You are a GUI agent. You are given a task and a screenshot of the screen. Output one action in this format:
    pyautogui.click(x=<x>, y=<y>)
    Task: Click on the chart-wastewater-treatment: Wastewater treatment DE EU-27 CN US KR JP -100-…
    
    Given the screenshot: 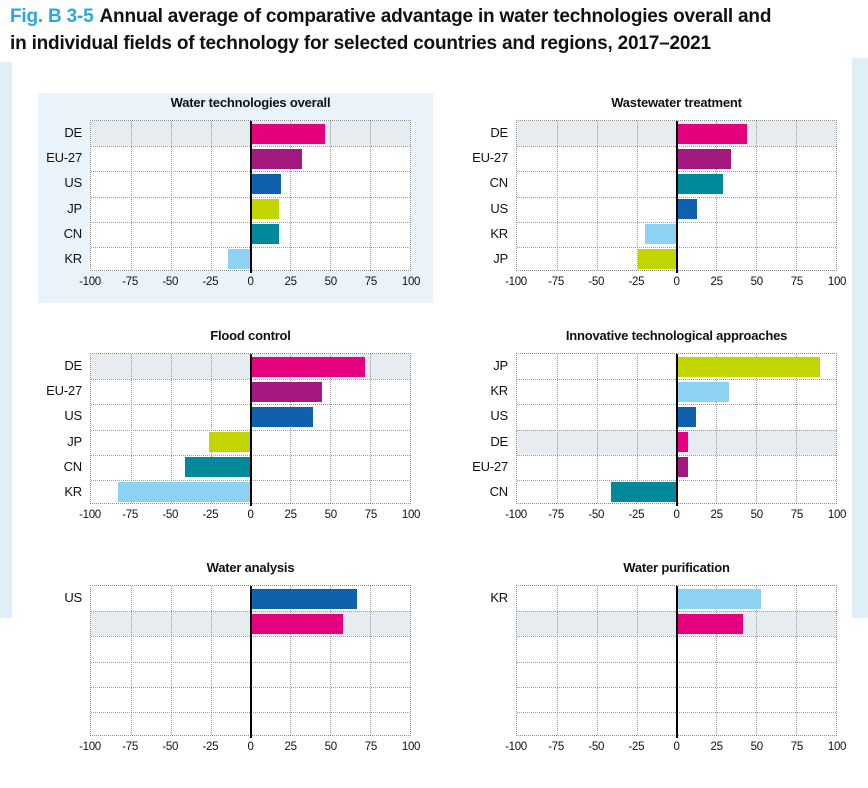 What is the action you would take?
    pyautogui.click(x=655, y=208)
    